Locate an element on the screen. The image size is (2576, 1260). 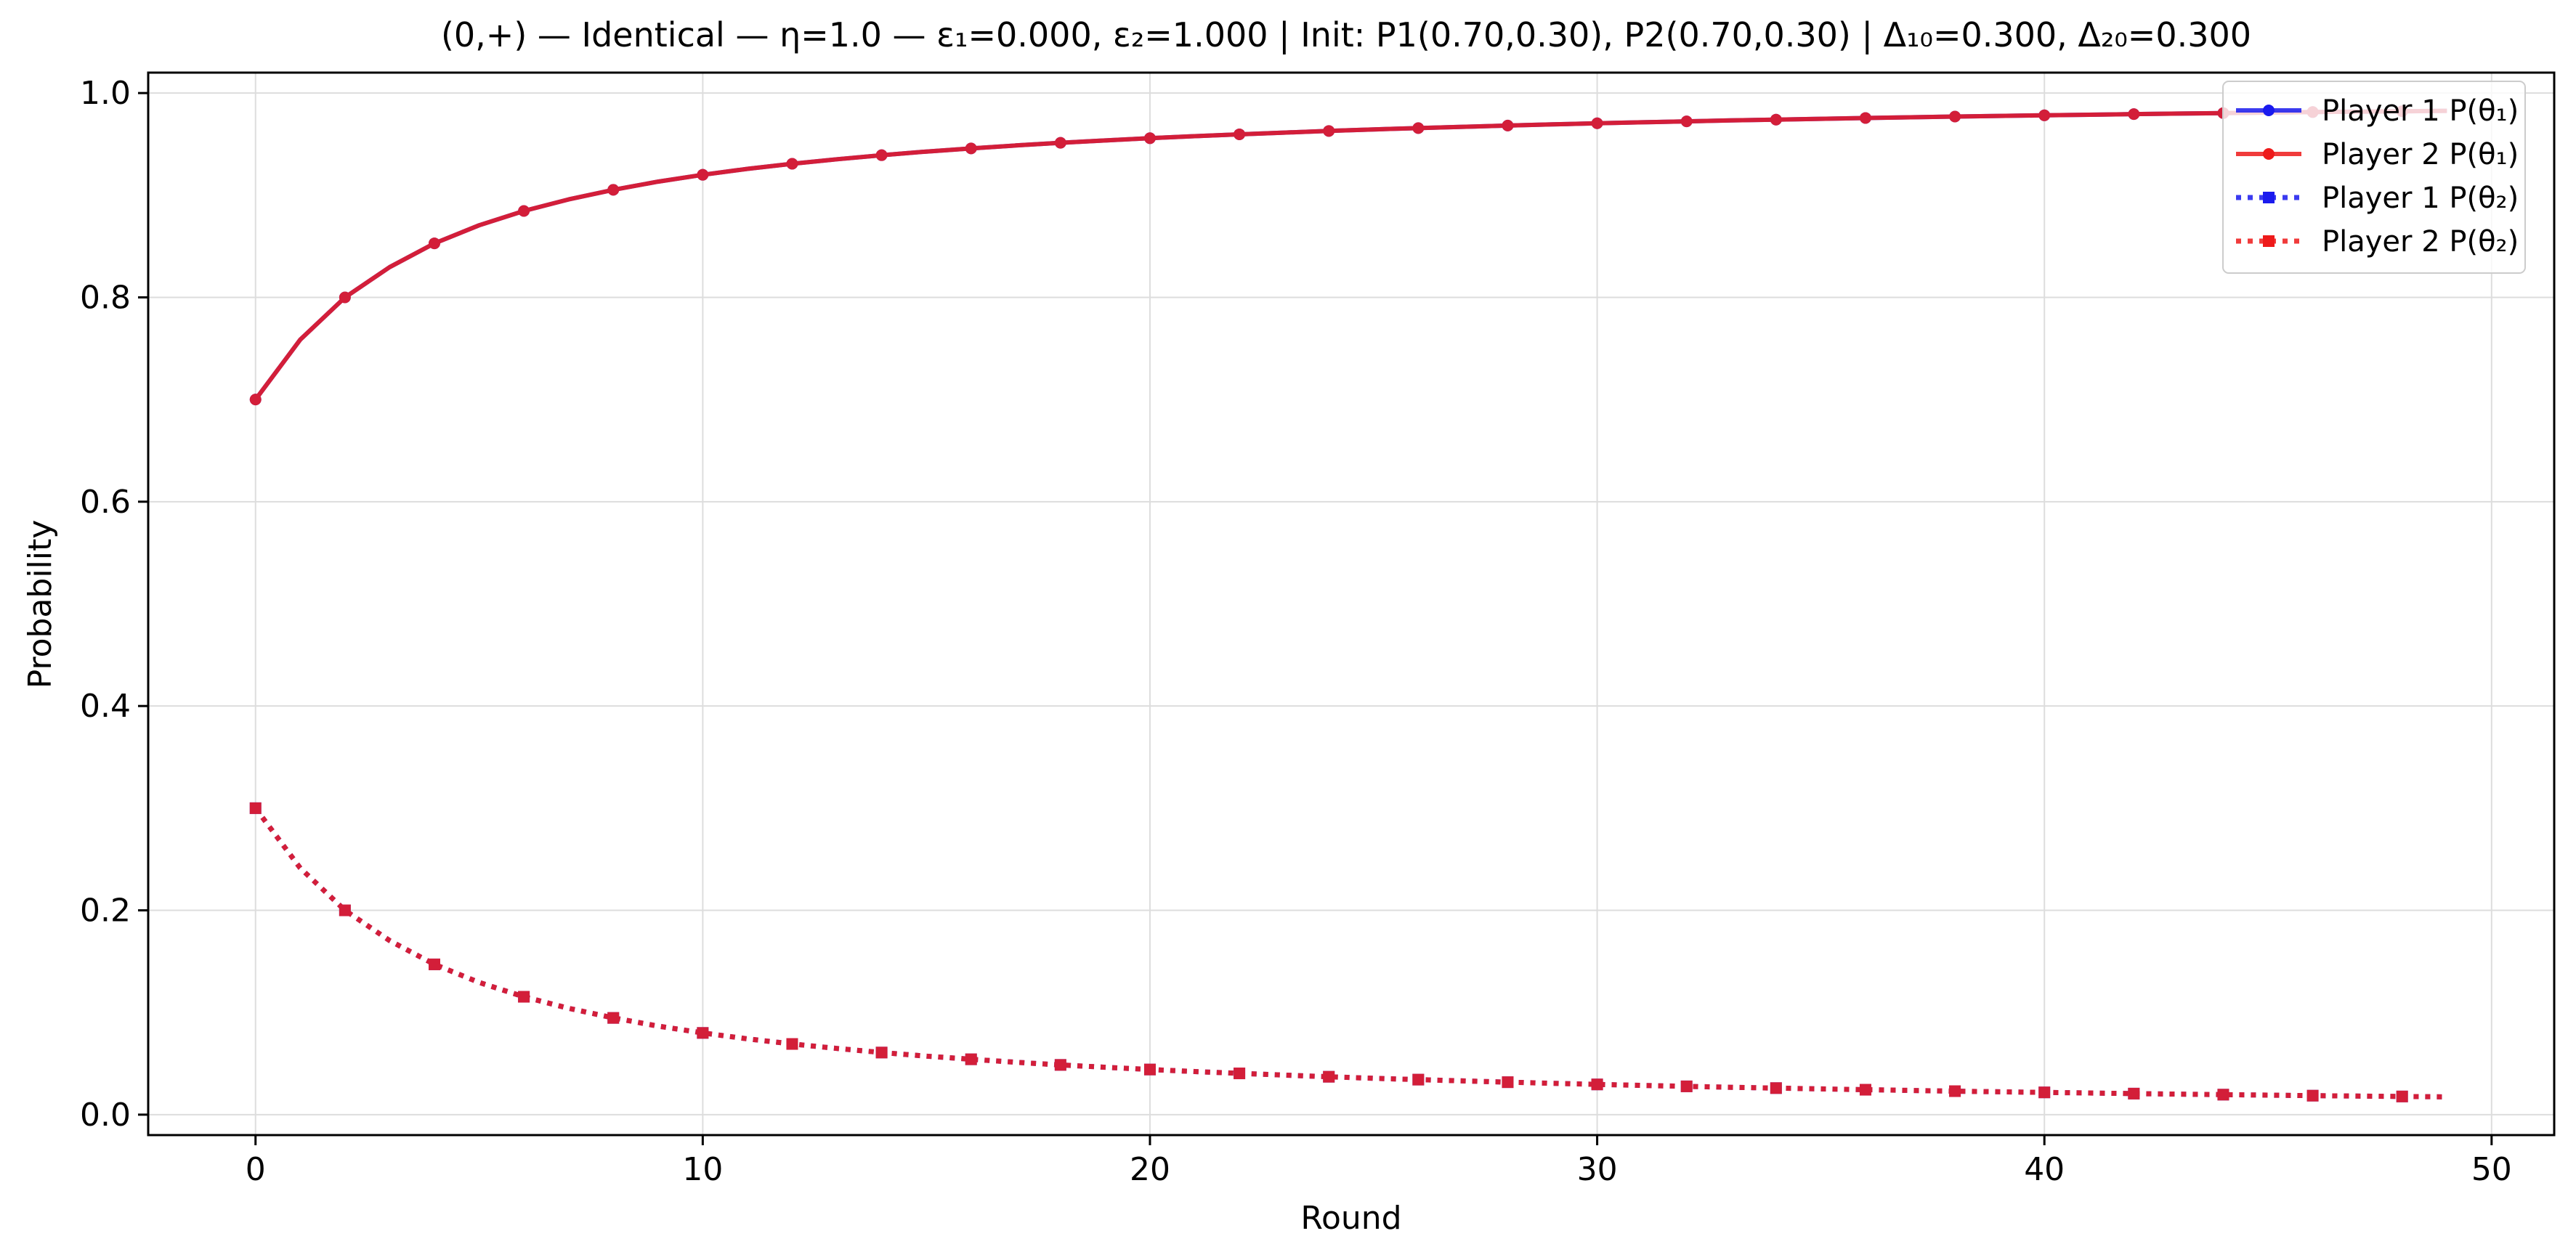
legend-label: Player 1 P(θ₁) is located at coordinates (2420, 111).